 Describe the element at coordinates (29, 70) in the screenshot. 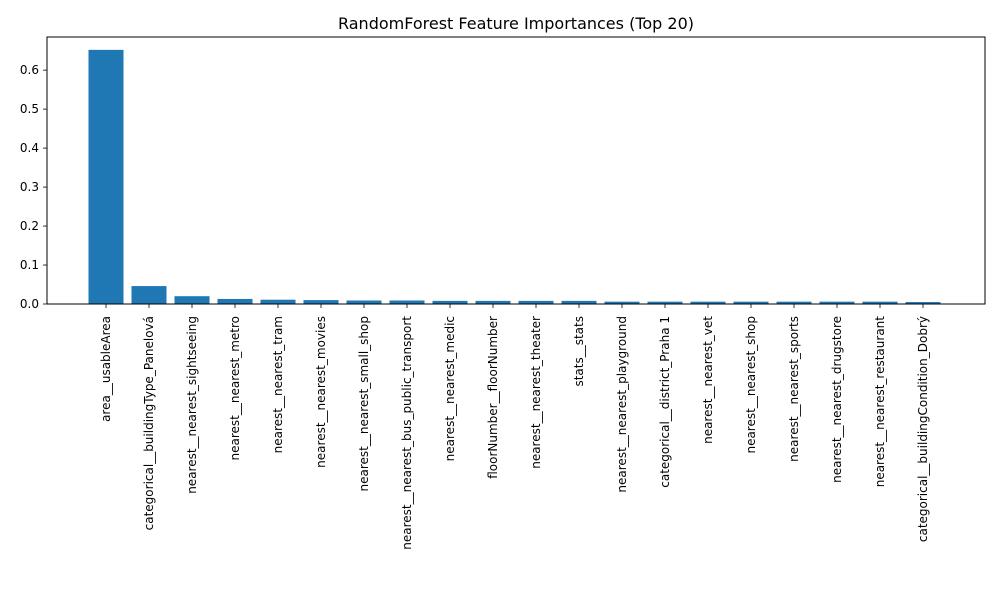

I see `y-tick-label-6: 0.6` at that location.